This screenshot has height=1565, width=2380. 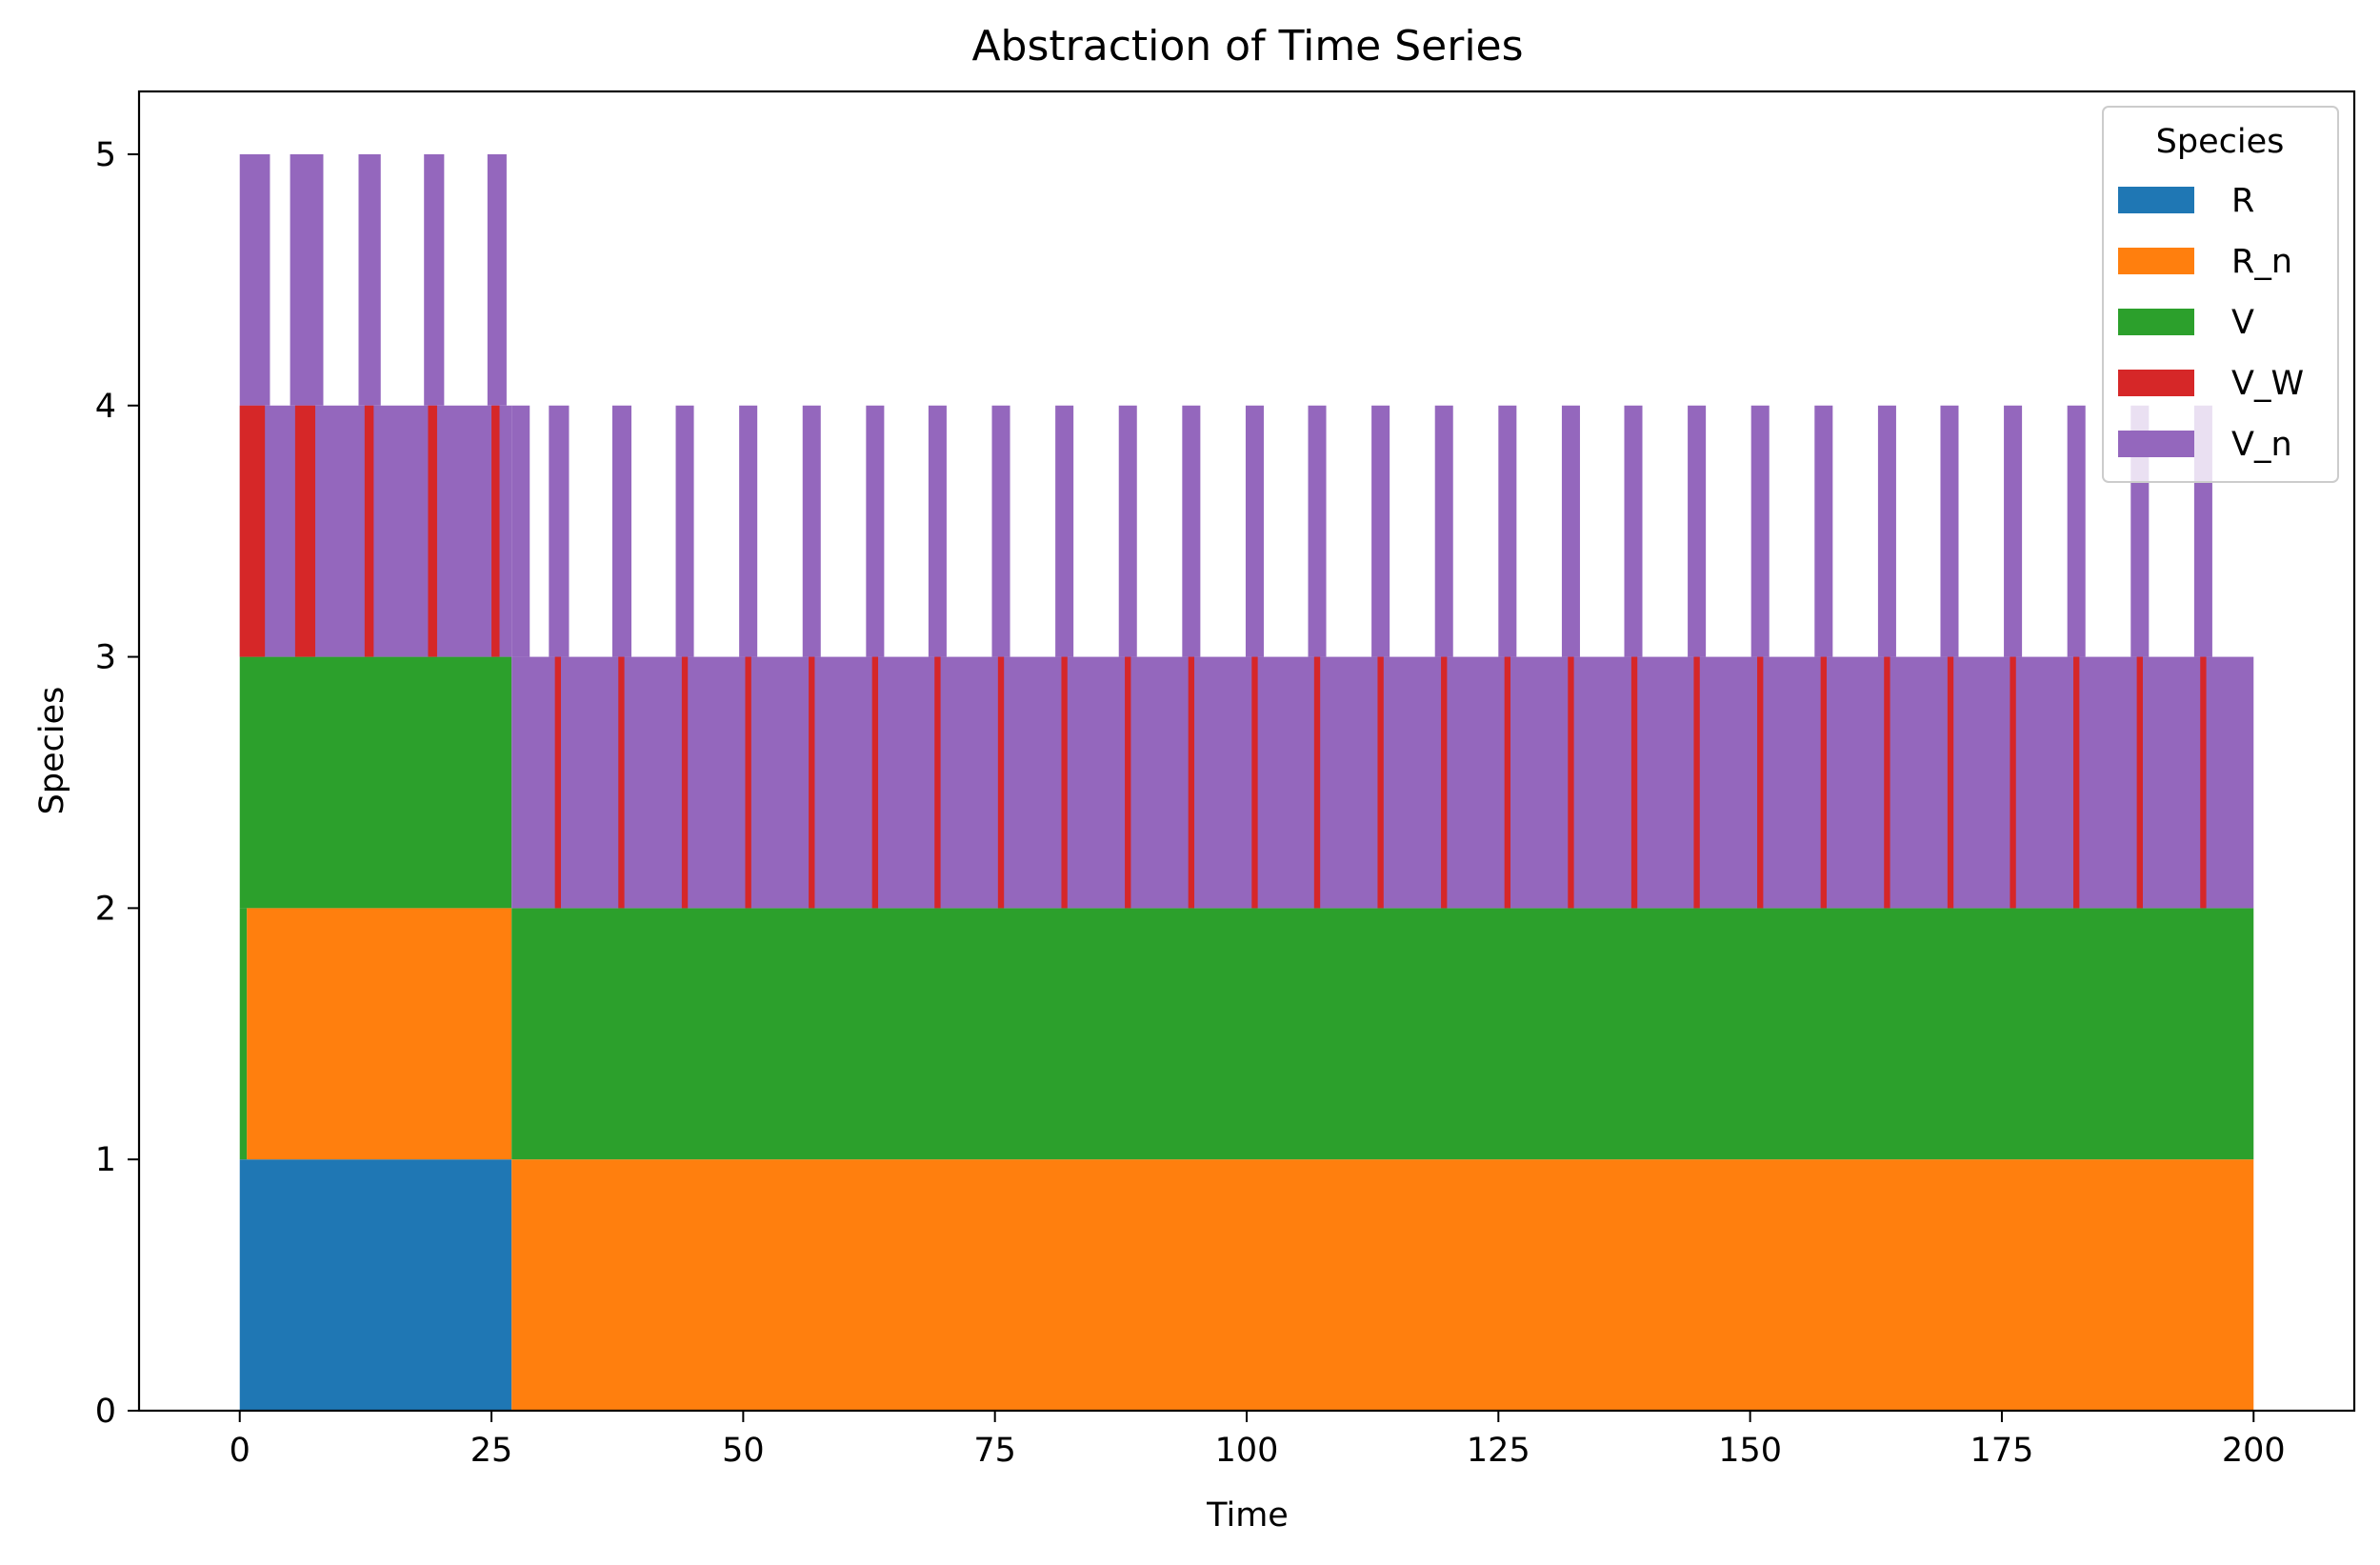 I want to click on x-tick-label: 100, so click(x=1247, y=1451).